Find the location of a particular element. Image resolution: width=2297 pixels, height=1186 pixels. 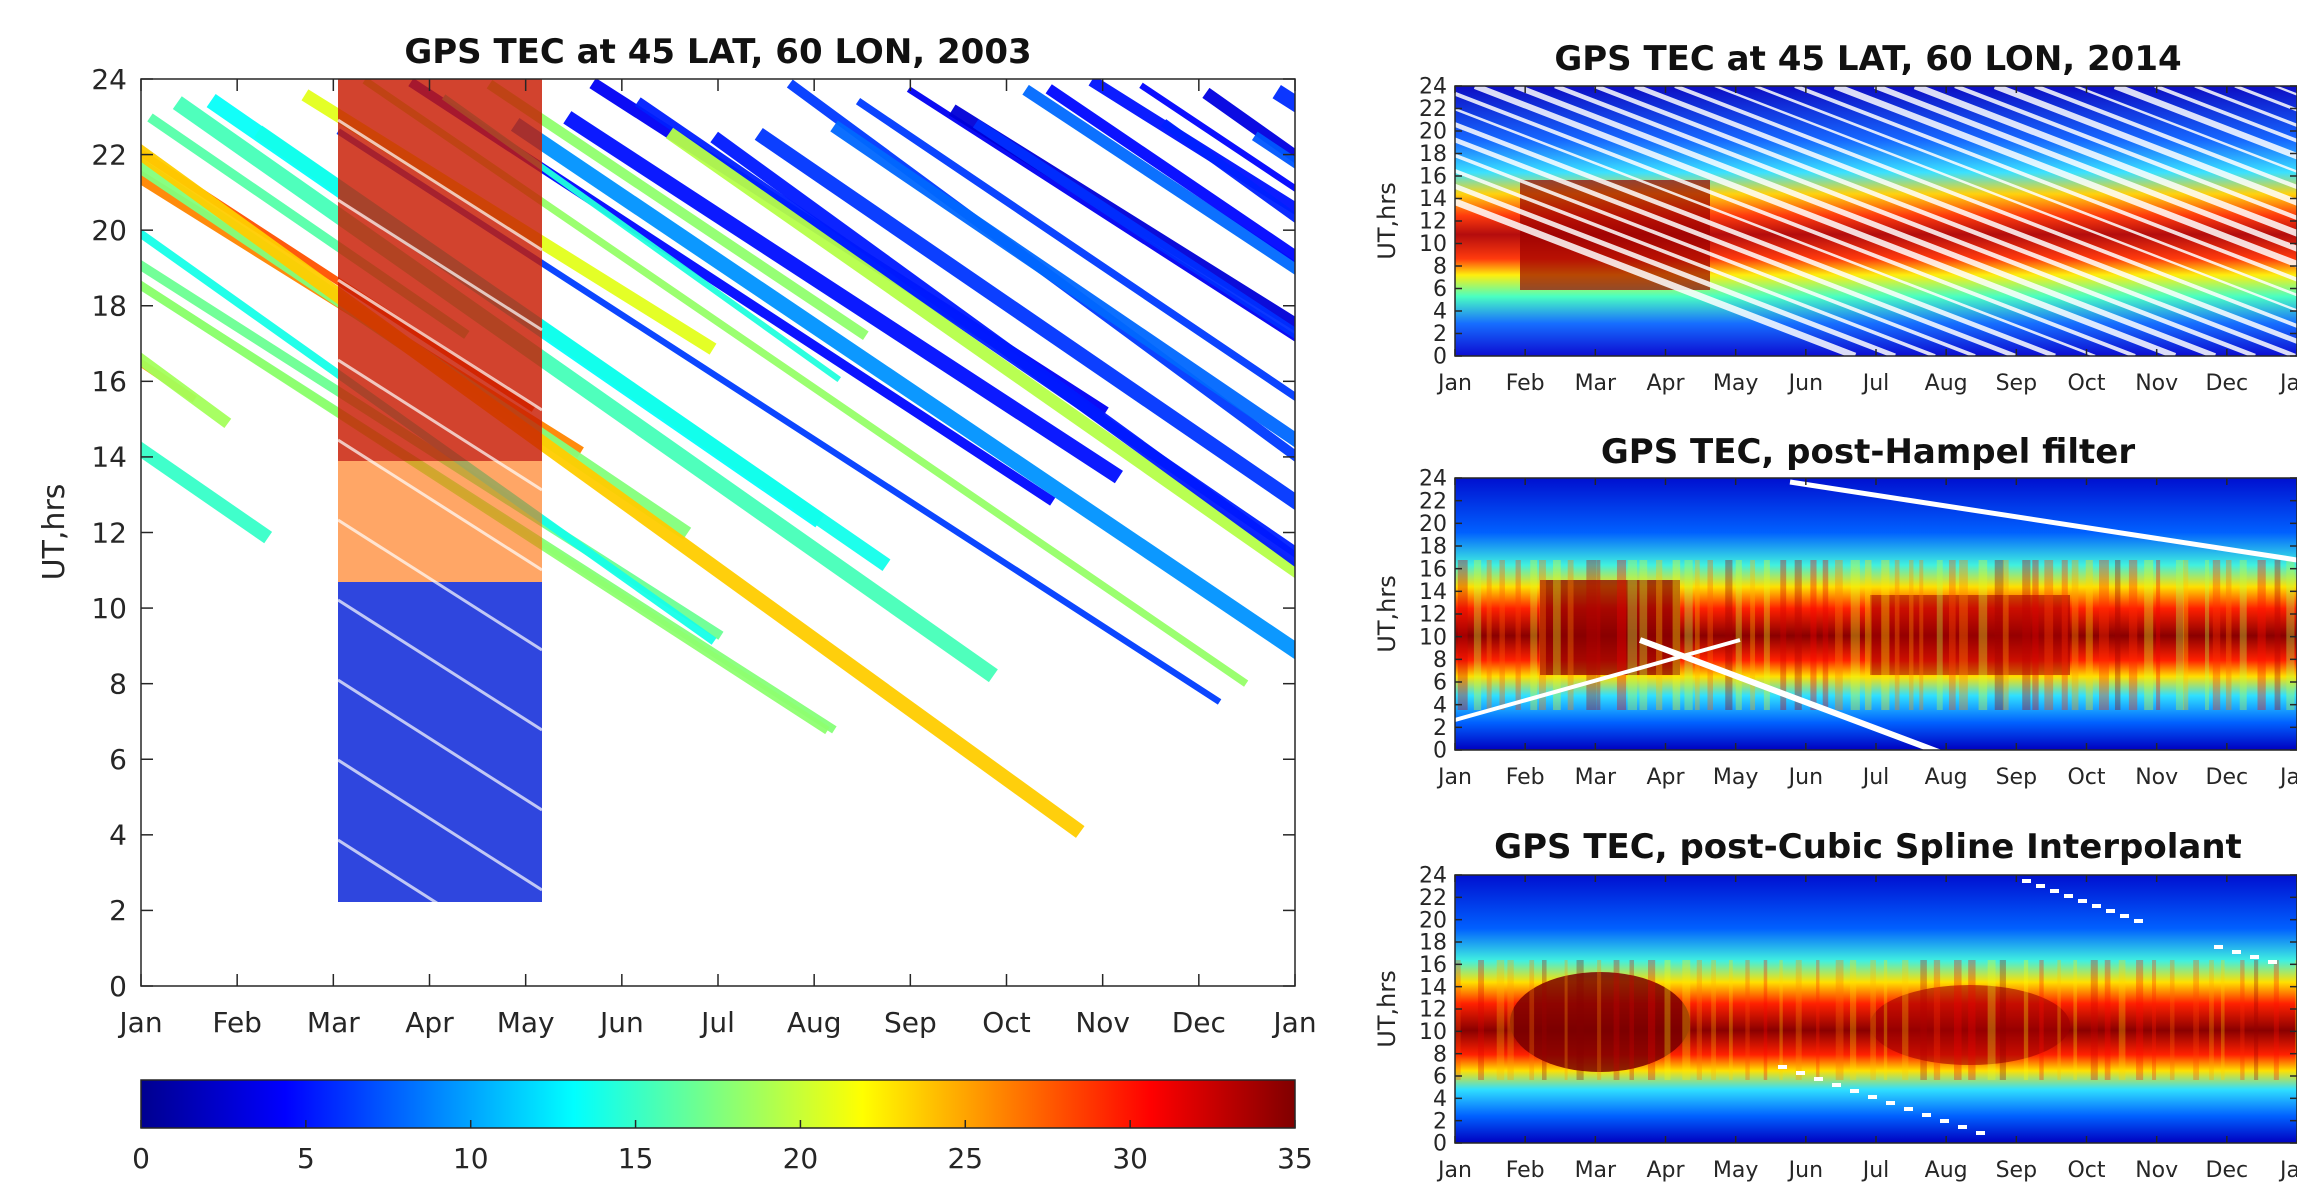

panel2-x-ticks: Jan Feb Mar Apr May Jun Jul Aug Sep Oct Nov Dec Jan is located at coordinates (1866, 634).